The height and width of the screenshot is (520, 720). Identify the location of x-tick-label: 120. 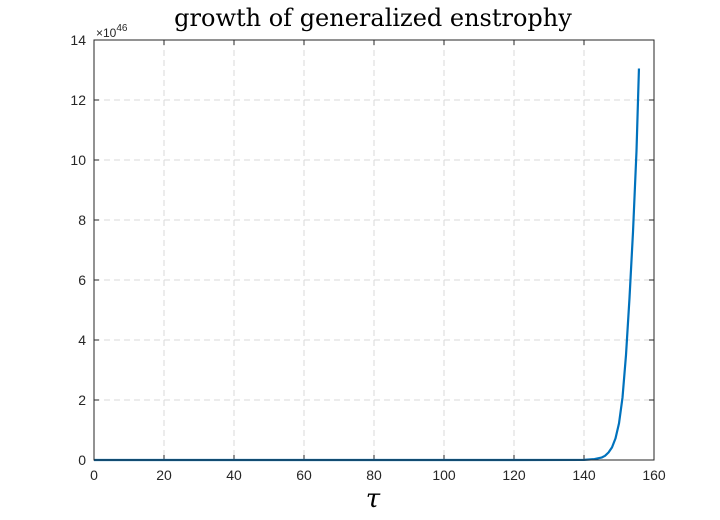
(514, 475).